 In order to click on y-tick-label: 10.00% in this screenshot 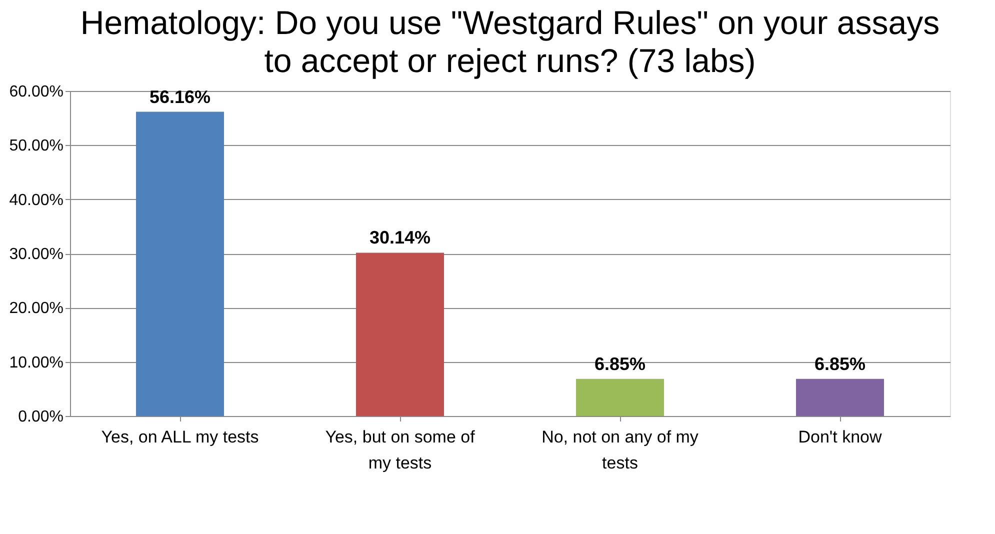, I will do `click(36, 363)`.